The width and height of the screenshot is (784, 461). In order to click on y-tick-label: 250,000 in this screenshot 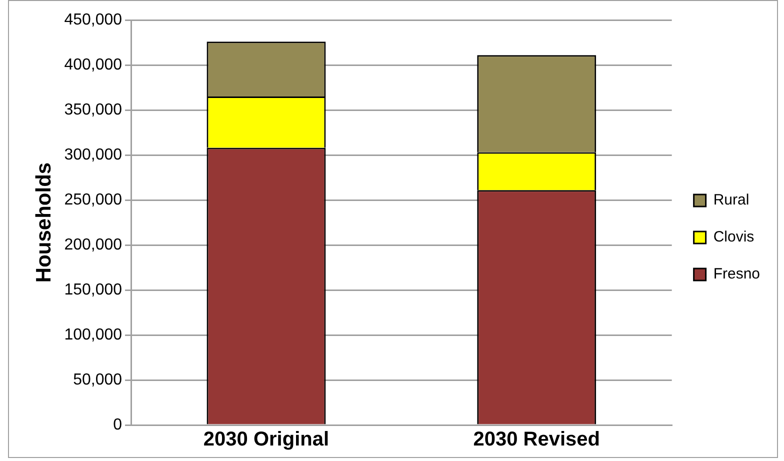, I will do `click(93, 199)`.